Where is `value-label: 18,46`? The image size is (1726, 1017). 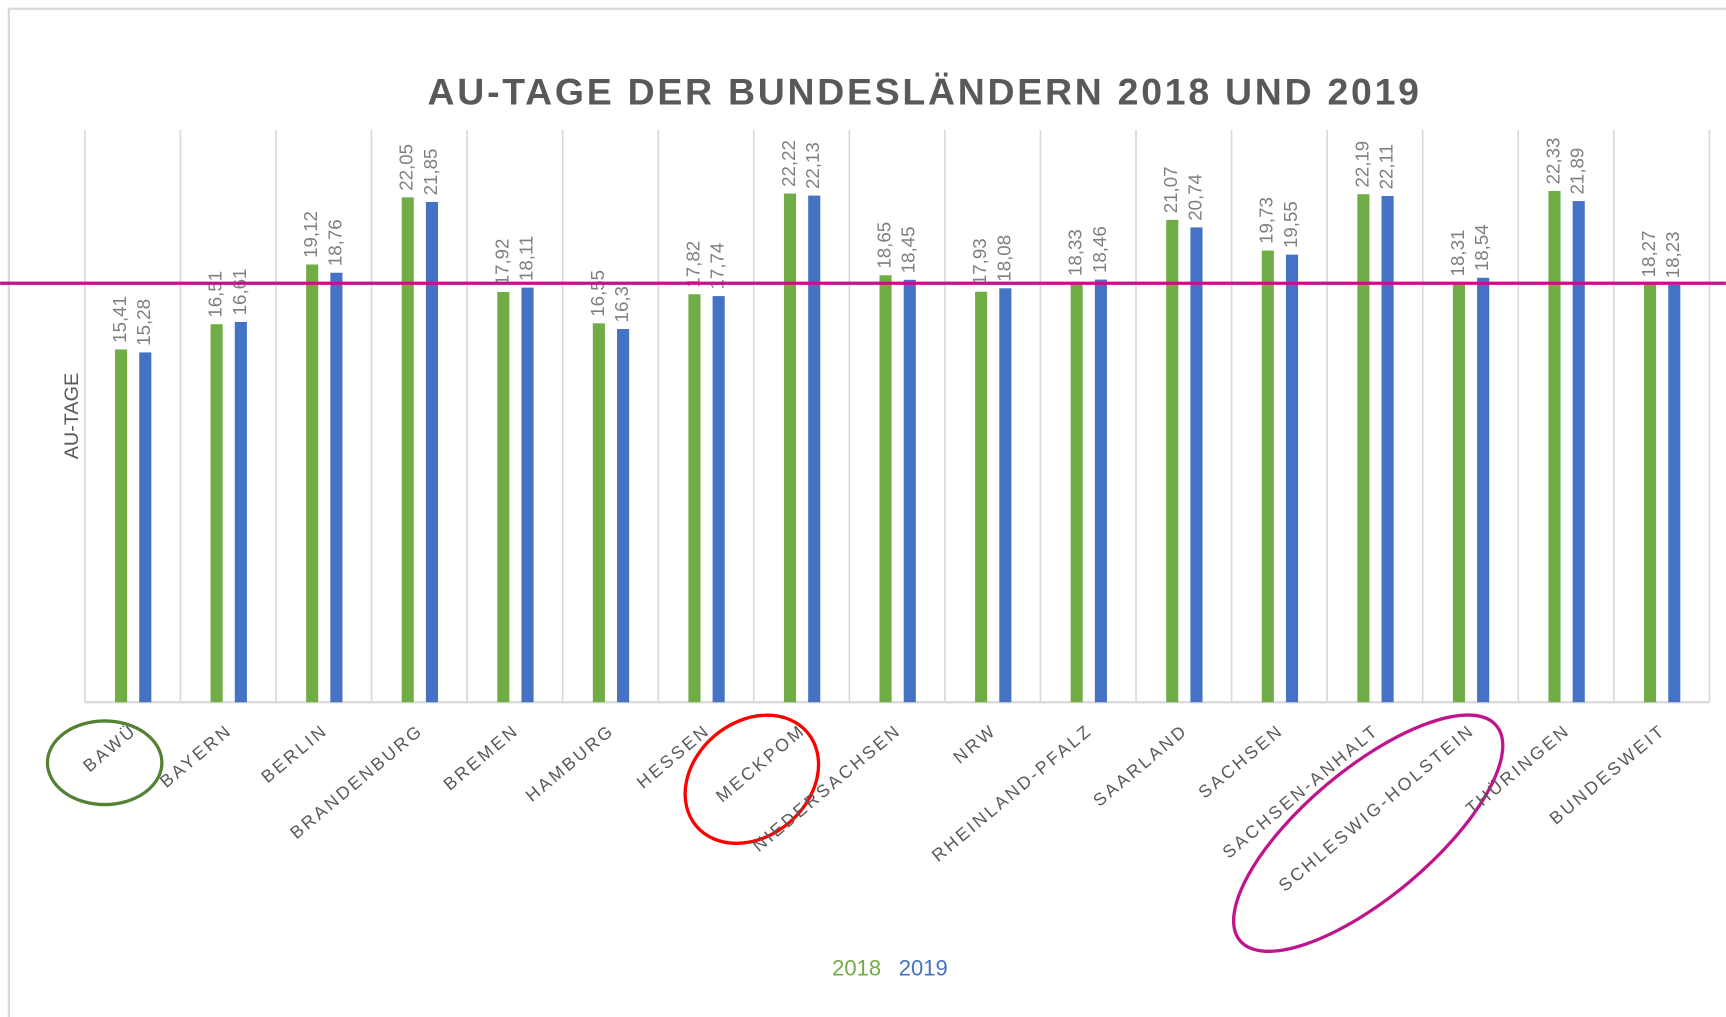
value-label: 18,46 is located at coordinates (1099, 249).